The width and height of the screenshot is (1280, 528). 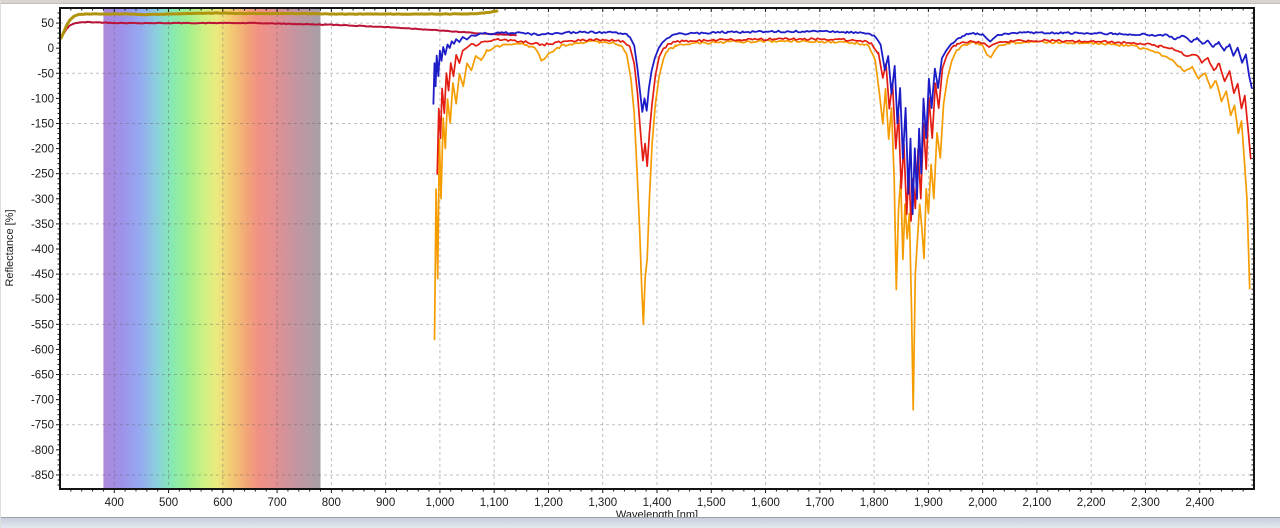 I want to click on svg-text: 700, so click(x=276, y=503).